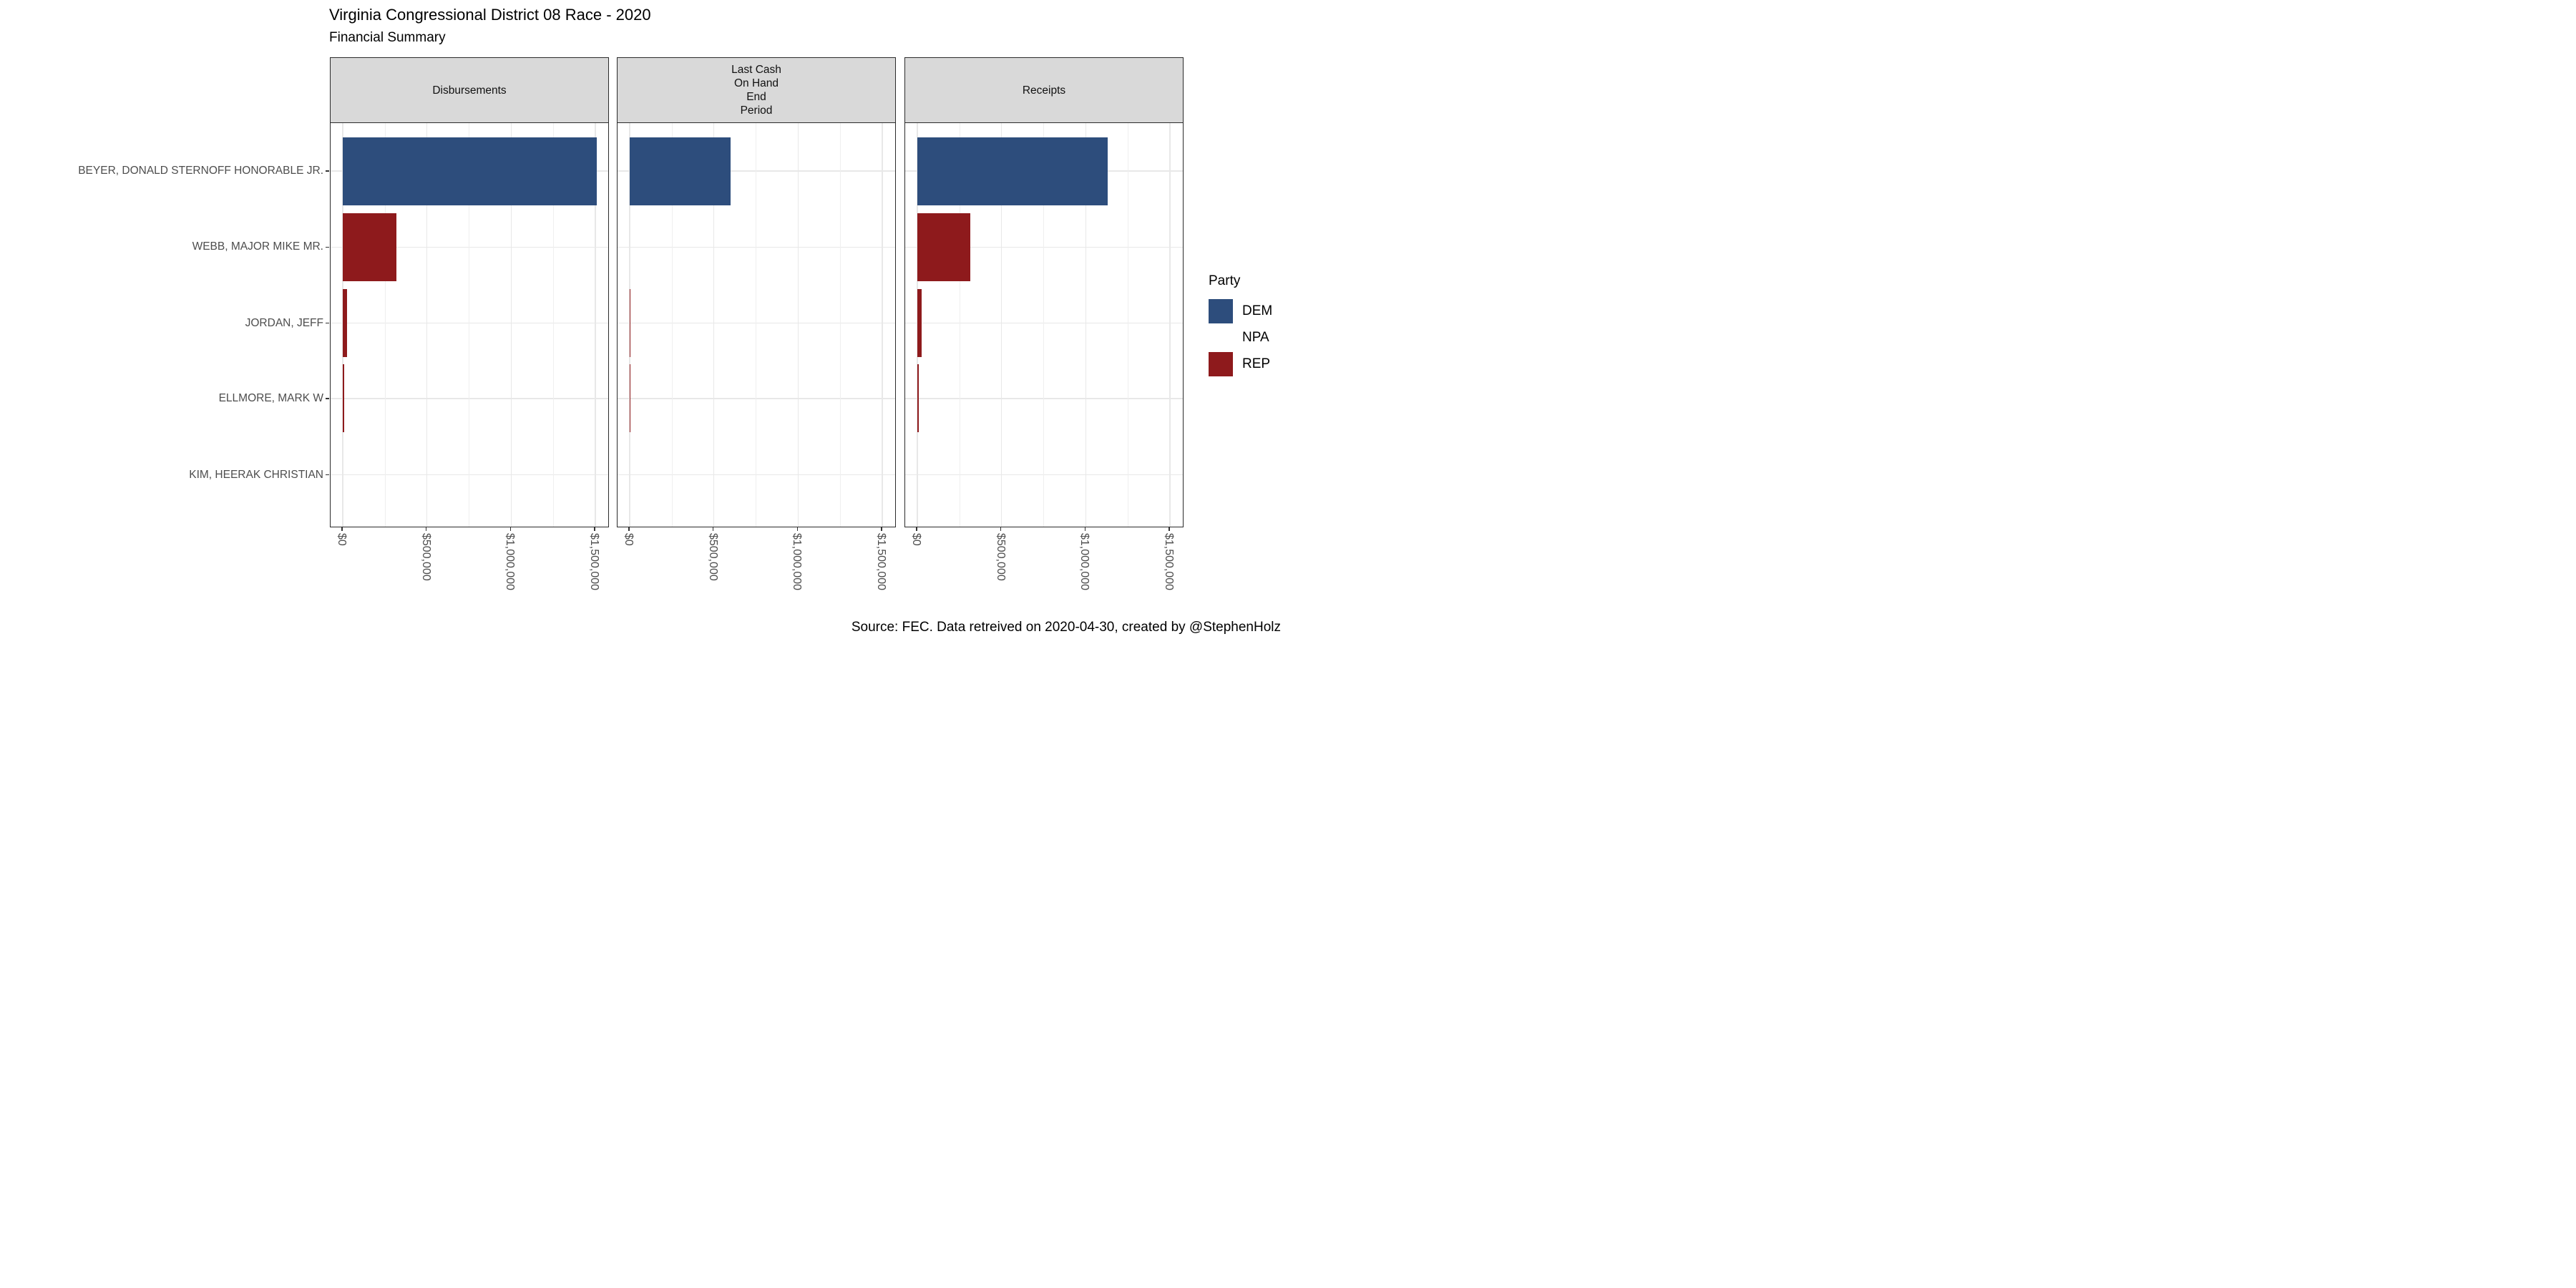 The image size is (2576, 1288). Describe the element at coordinates (469, 325) in the screenshot. I see `facet-panel-disbursements` at that location.